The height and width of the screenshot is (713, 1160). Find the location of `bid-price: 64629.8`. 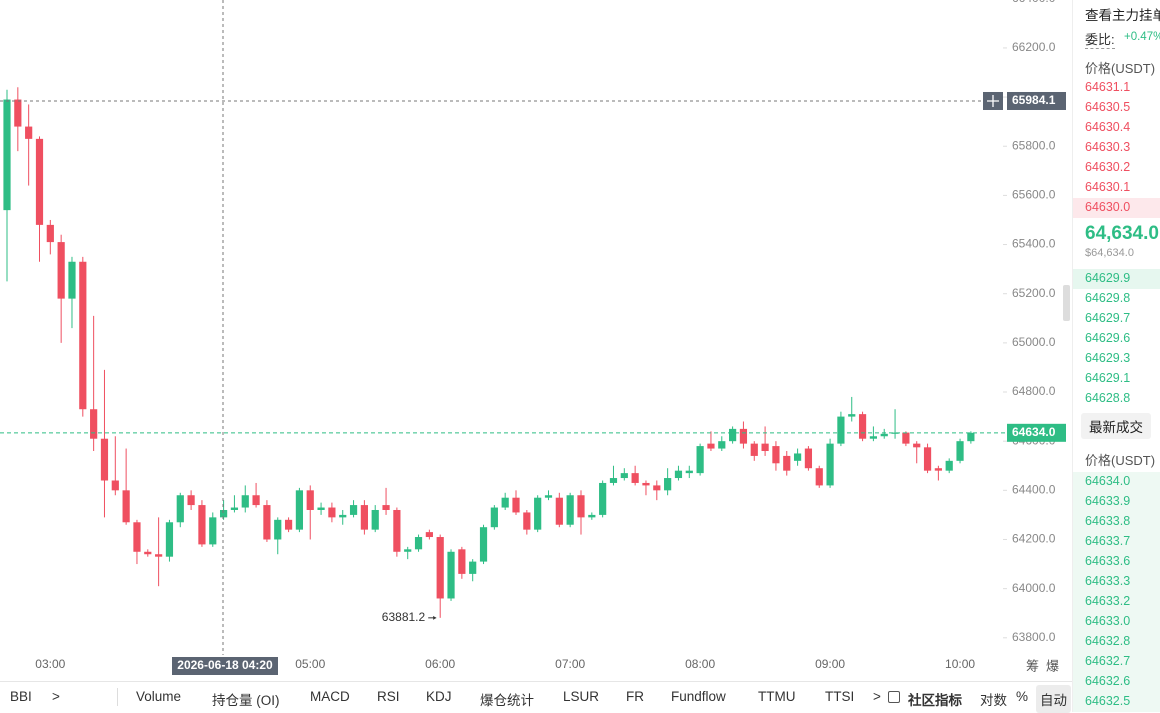

bid-price: 64629.8 is located at coordinates (1108, 298).